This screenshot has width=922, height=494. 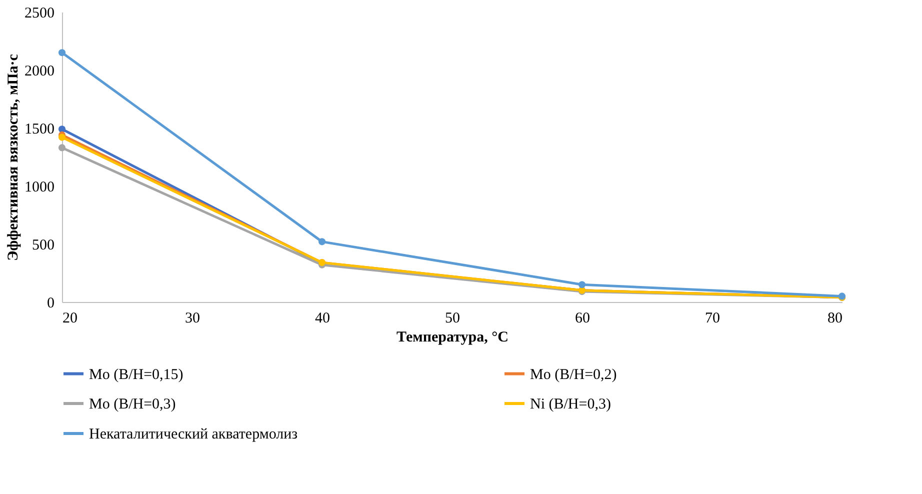 I want to click on legend-label: Mo (В/Н=0,2), so click(x=573, y=374).